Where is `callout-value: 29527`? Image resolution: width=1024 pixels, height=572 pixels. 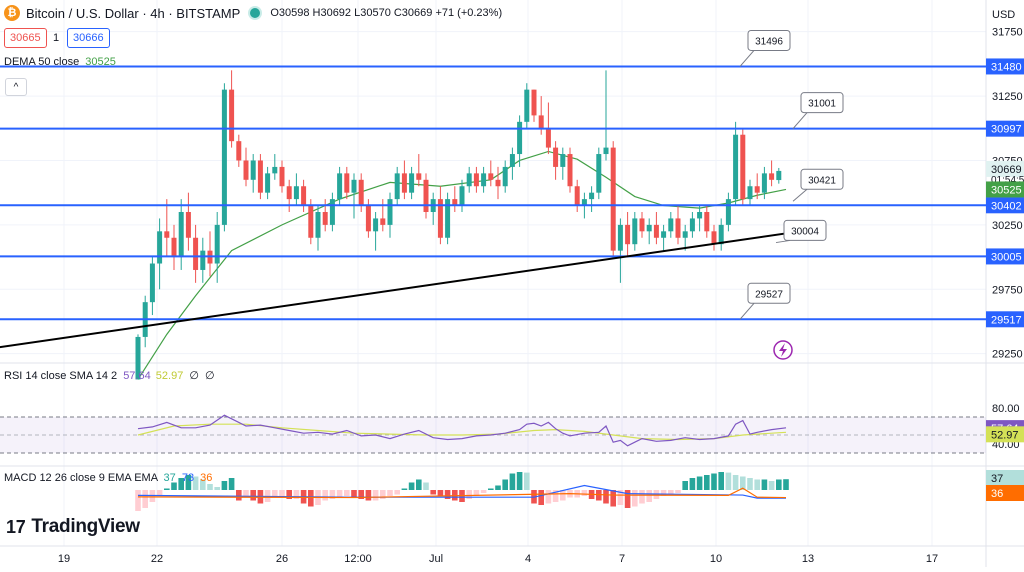
callout-value: 29527 is located at coordinates (769, 294).